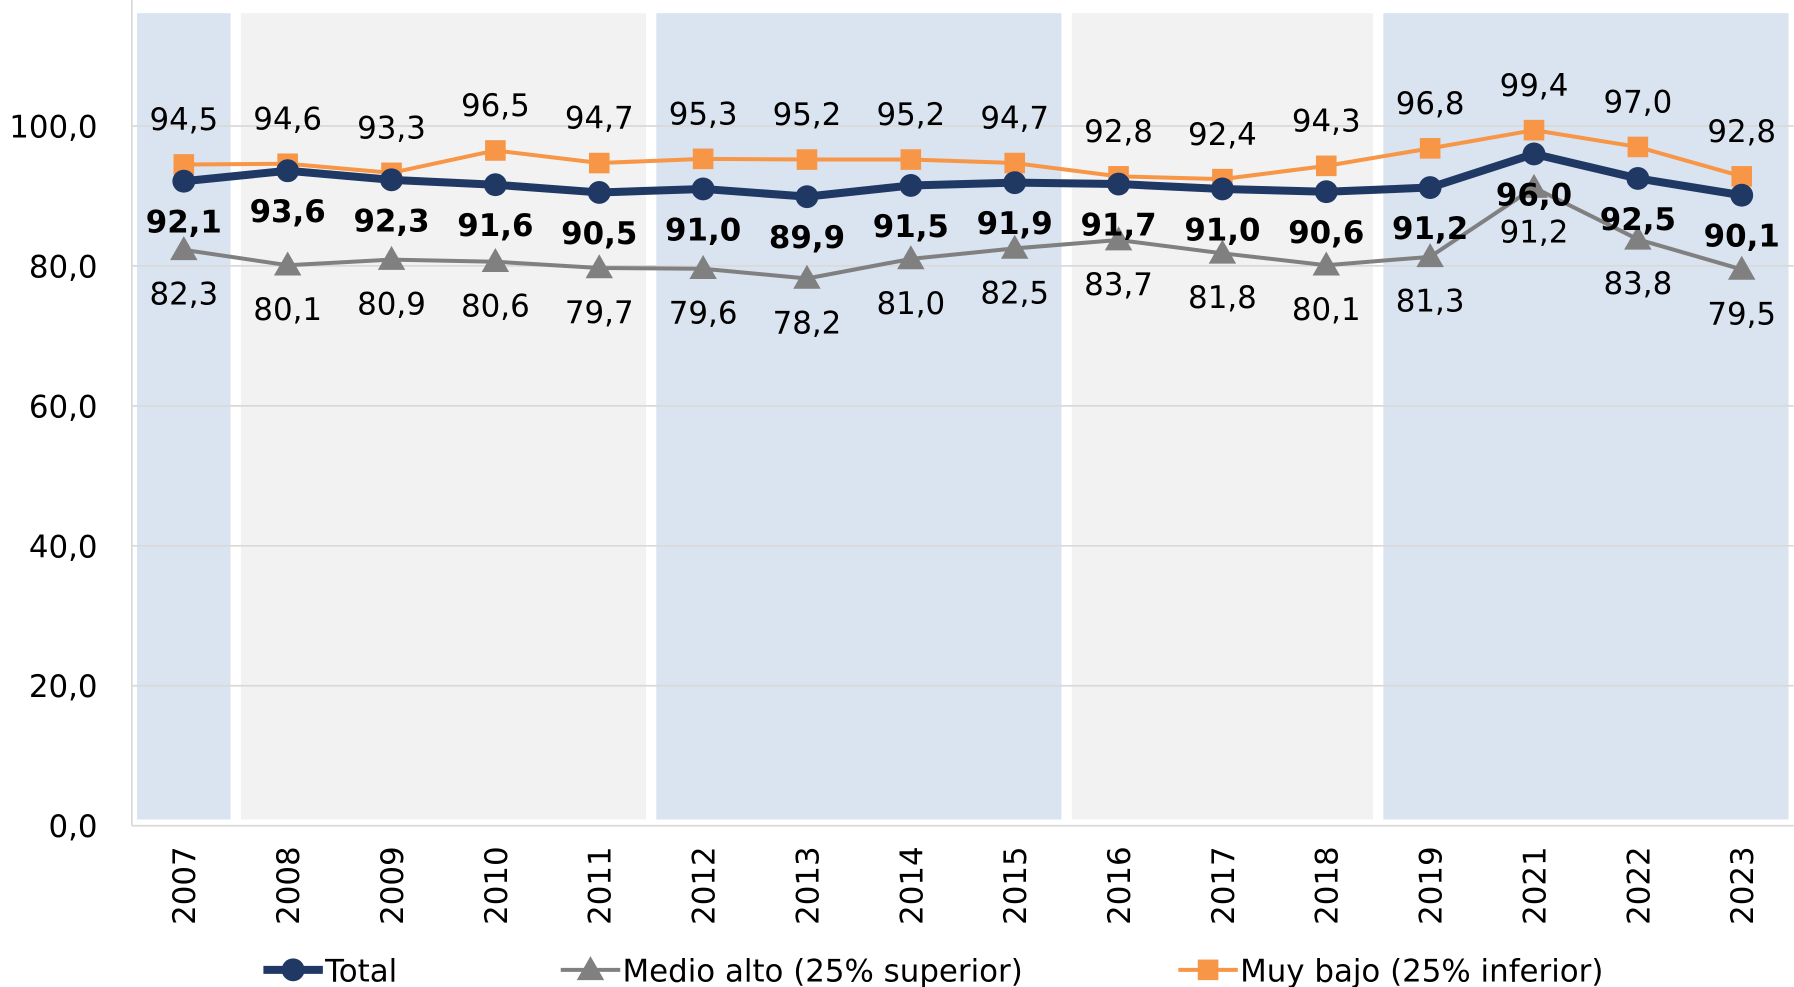  I want to click on data-label: 94,5, so click(183, 120).